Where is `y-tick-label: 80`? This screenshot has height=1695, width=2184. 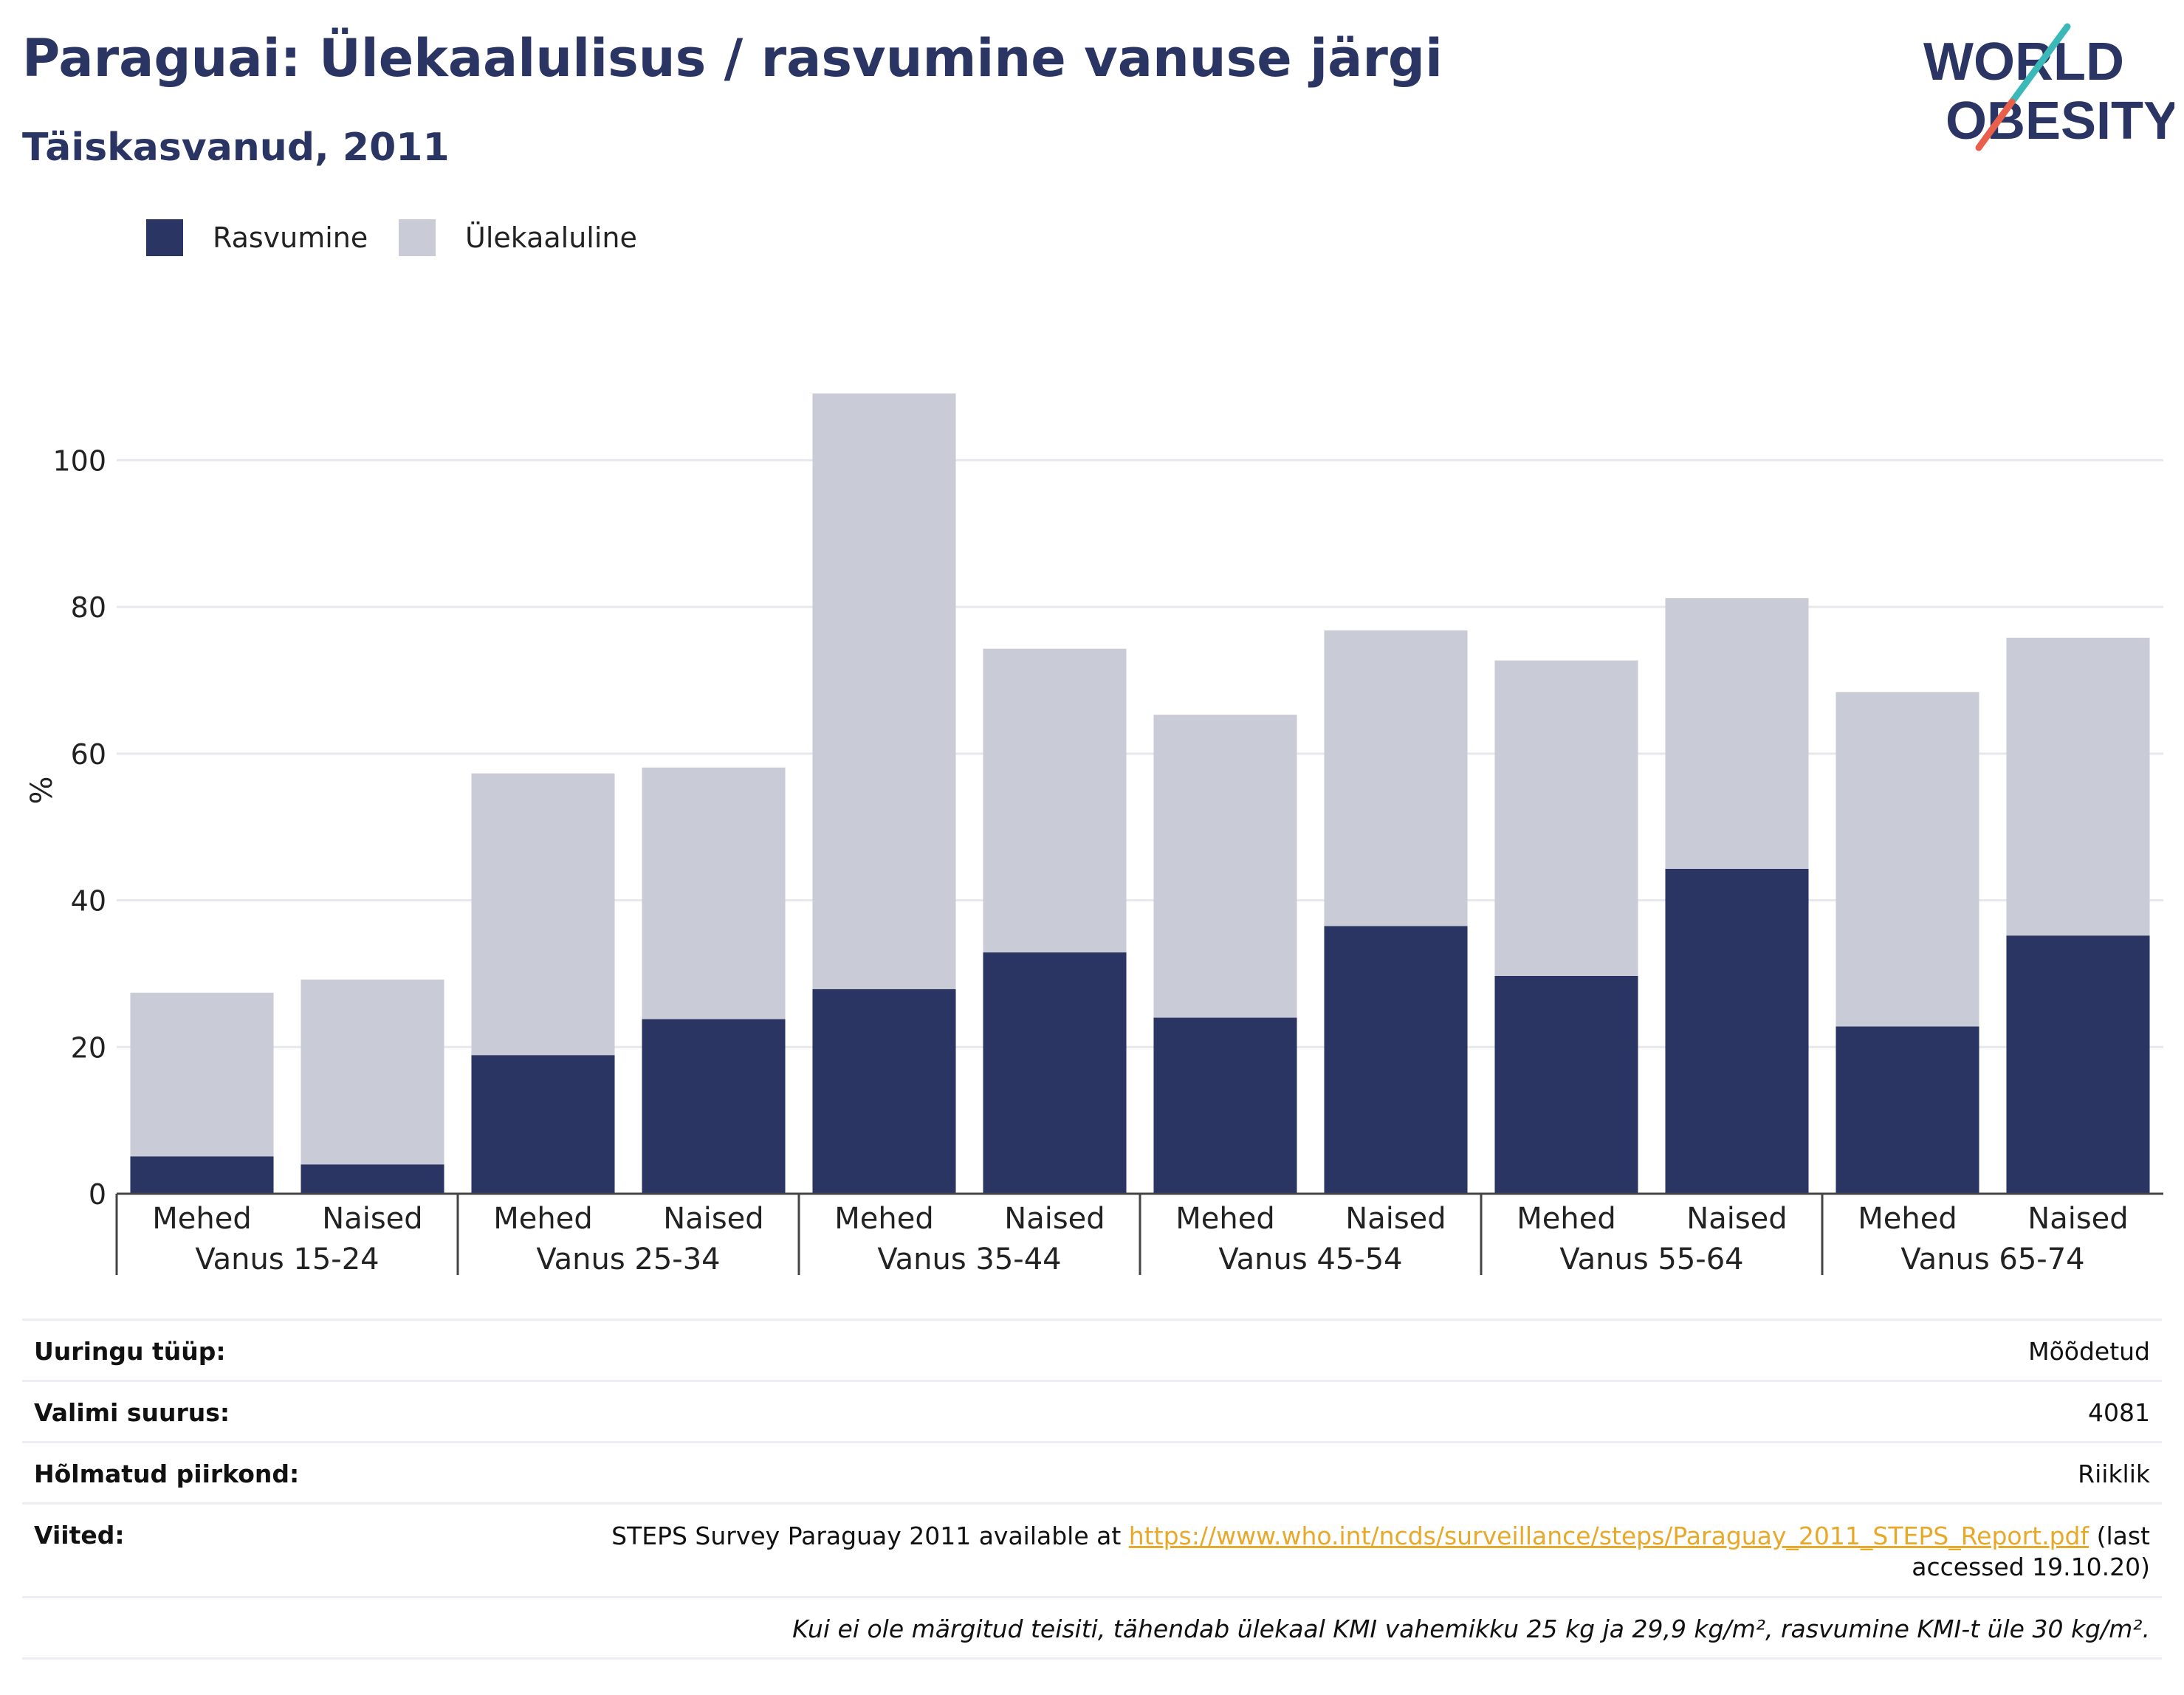 y-tick-label: 80 is located at coordinates (89, 607).